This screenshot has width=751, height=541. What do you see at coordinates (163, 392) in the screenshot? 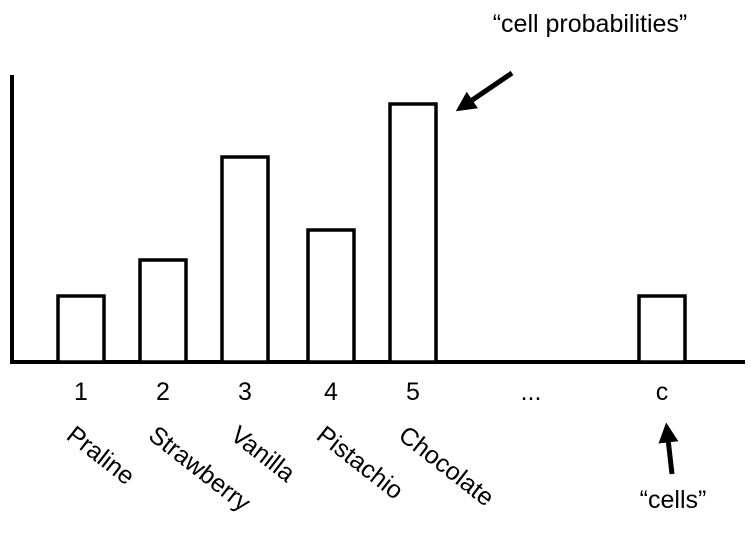
I see `x-tick-label: 2` at bounding box center [163, 392].